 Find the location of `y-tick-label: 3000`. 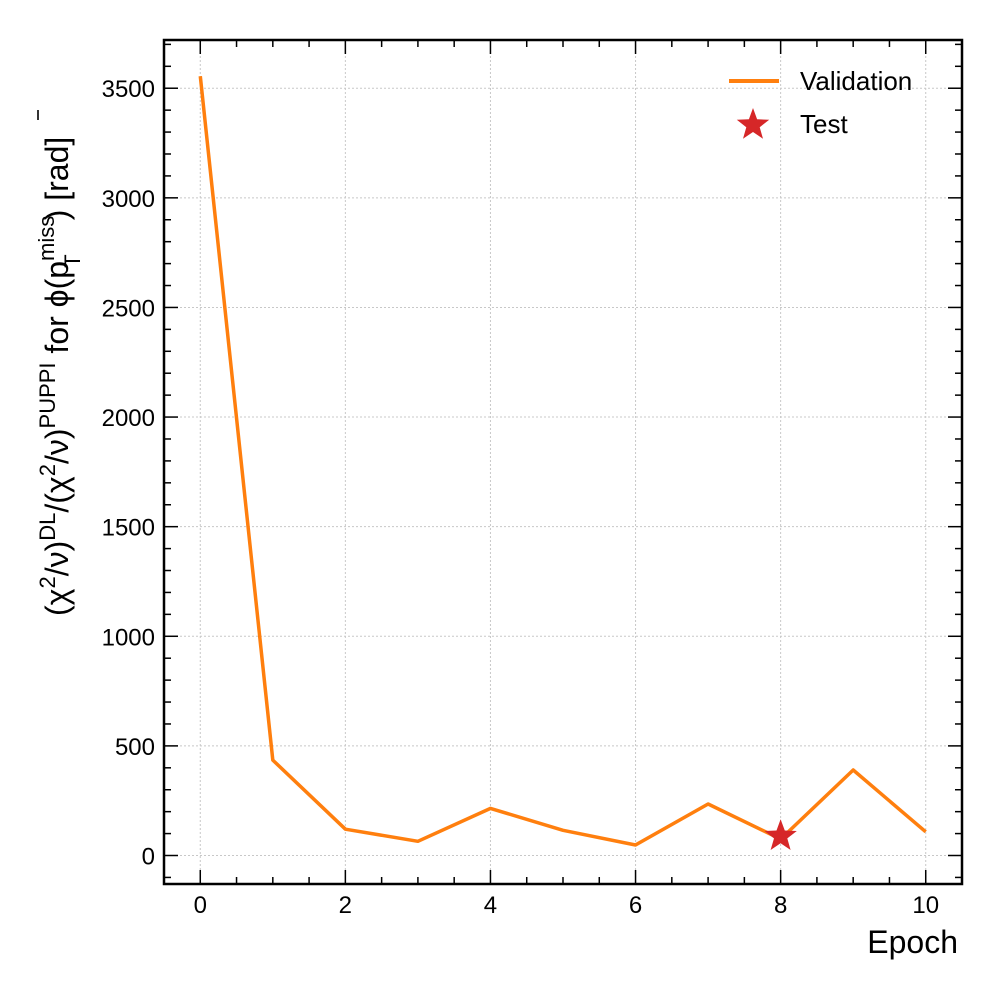

y-tick-label: 3000 is located at coordinates (128, 199).